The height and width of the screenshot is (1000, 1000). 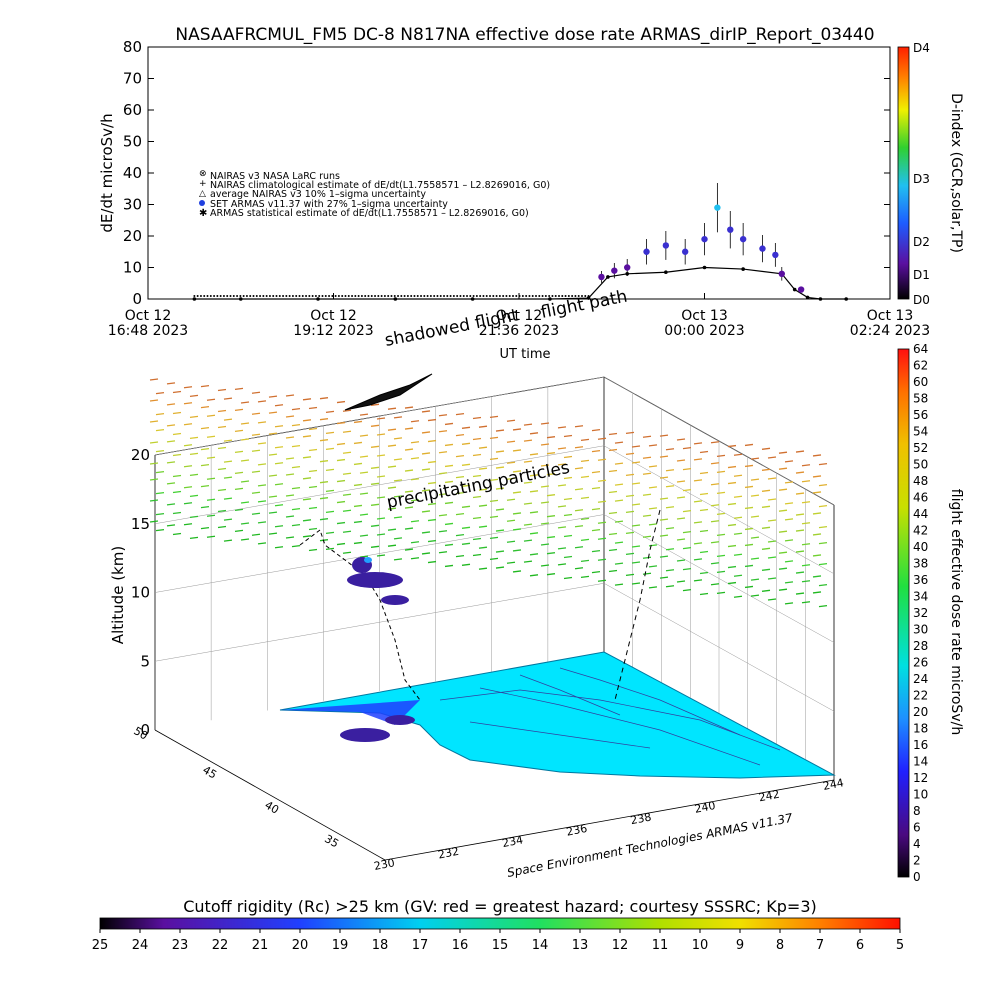 What do you see at coordinates (660, 945) in the screenshot?
I see `rc-tick-label: 11` at bounding box center [660, 945].